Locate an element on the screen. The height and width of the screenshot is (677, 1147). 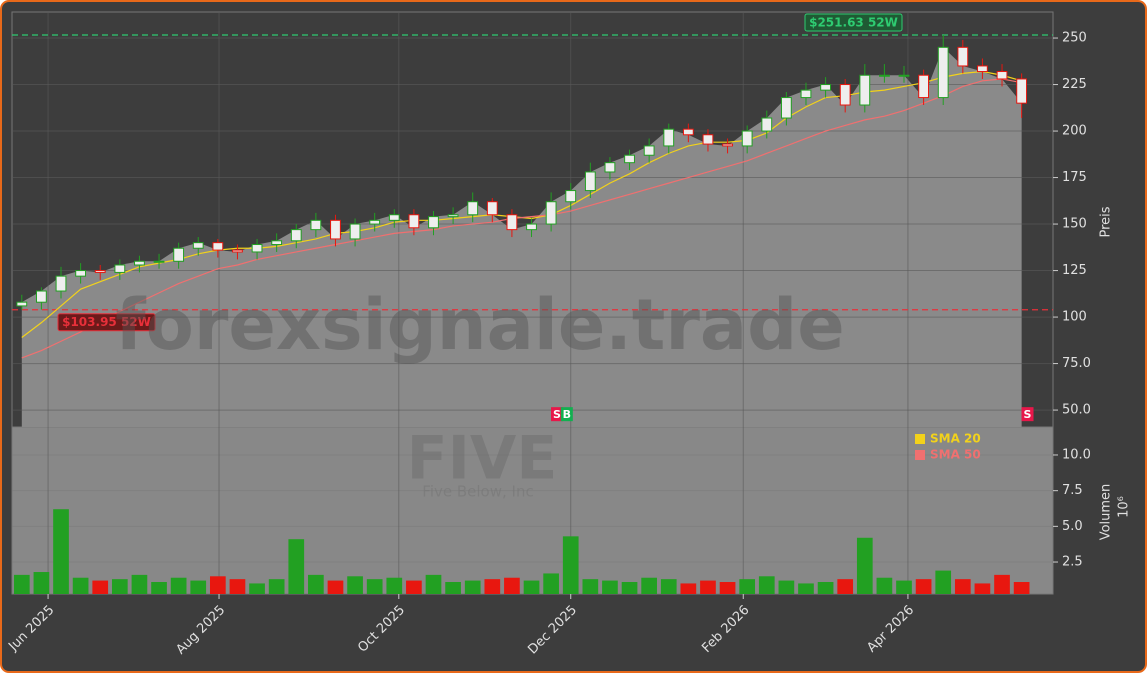
y-tick-label: 50.0 is located at coordinates (1076, 410).